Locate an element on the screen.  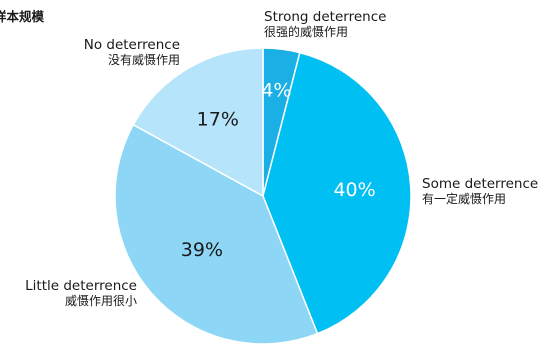
slice-label-en: No deterrence is located at coordinates (131, 45).